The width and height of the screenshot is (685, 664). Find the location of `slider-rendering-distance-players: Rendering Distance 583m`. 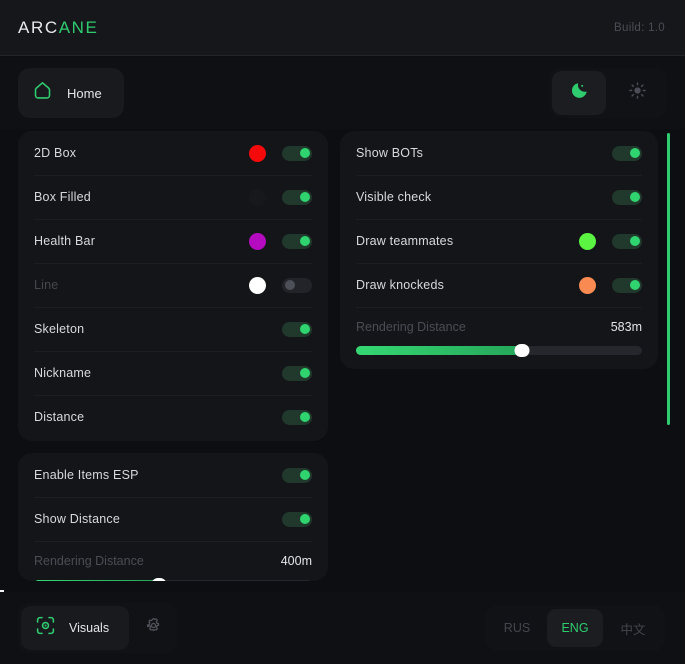

slider-rendering-distance-players: Rendering Distance 583m is located at coordinates (499, 332).